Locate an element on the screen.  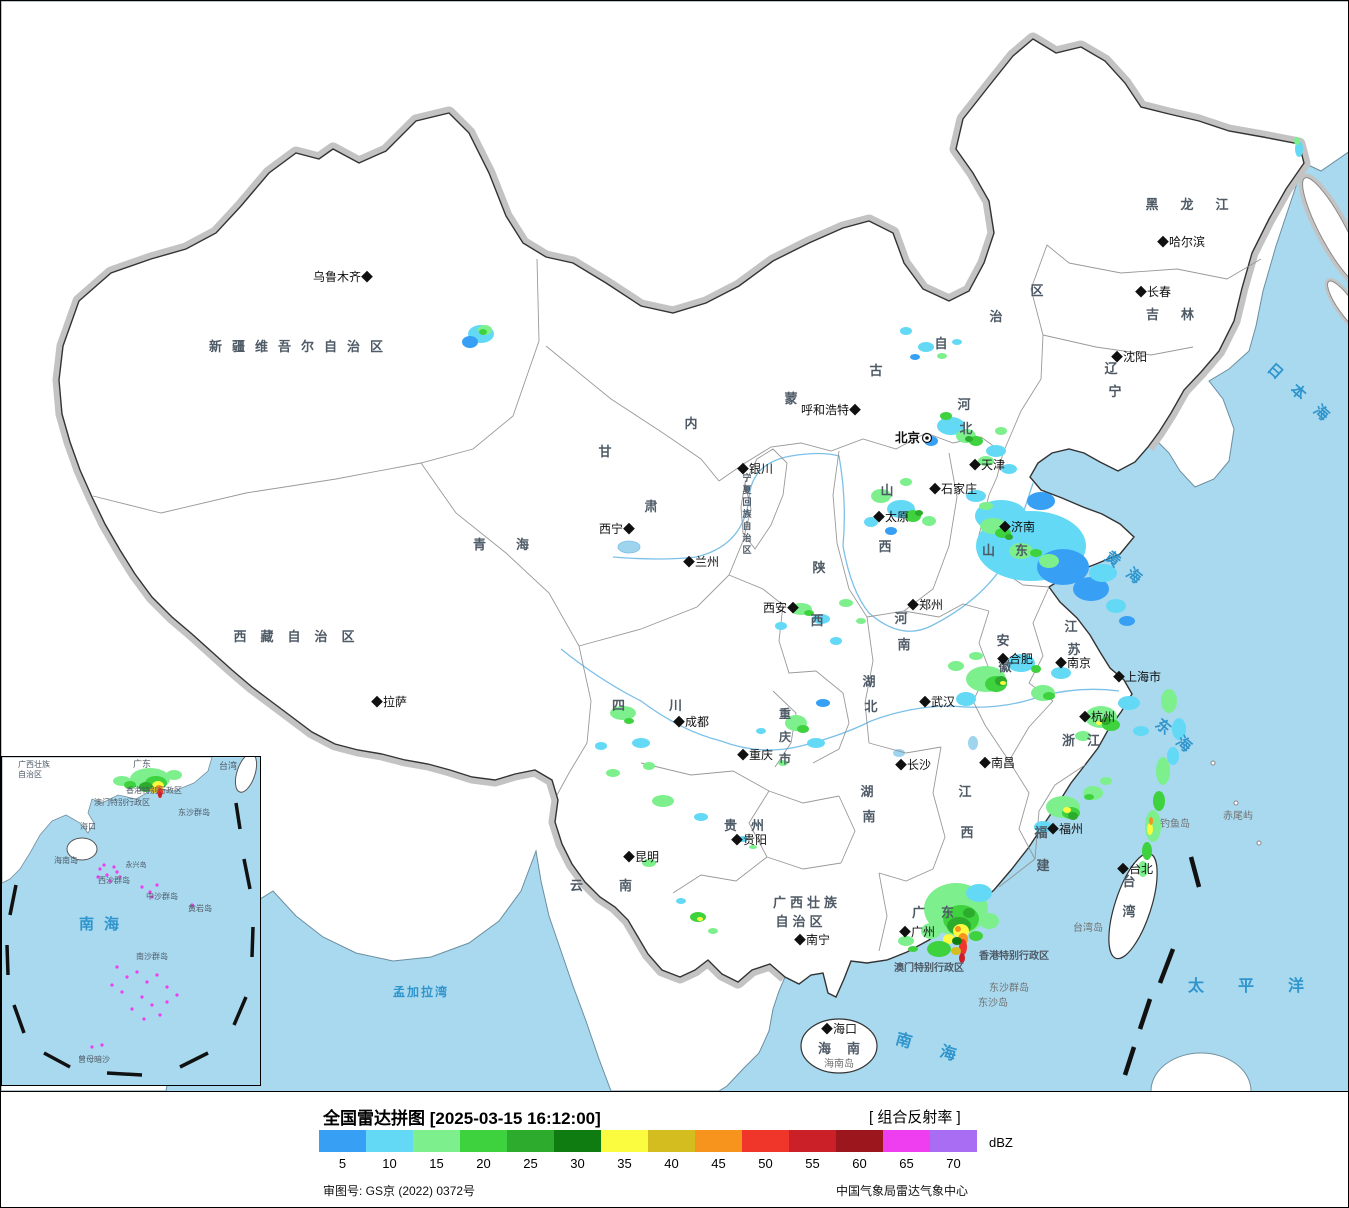
capital-label: 北京 is located at coordinates (908, 437).